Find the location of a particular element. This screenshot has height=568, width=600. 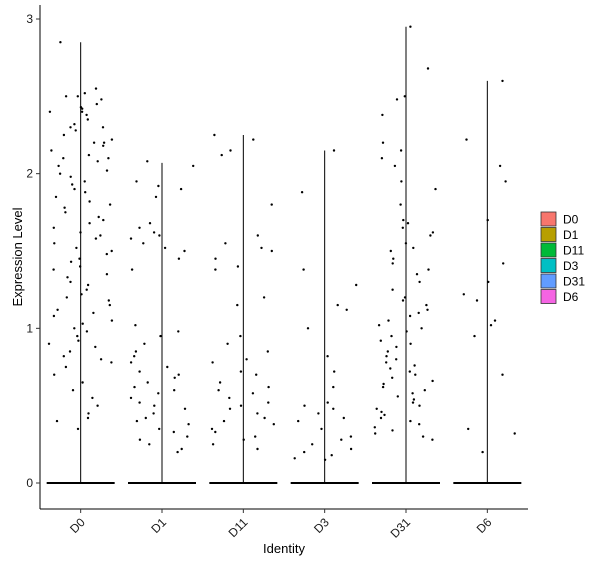

y-tick-label: 0 is located at coordinates (29, 483).